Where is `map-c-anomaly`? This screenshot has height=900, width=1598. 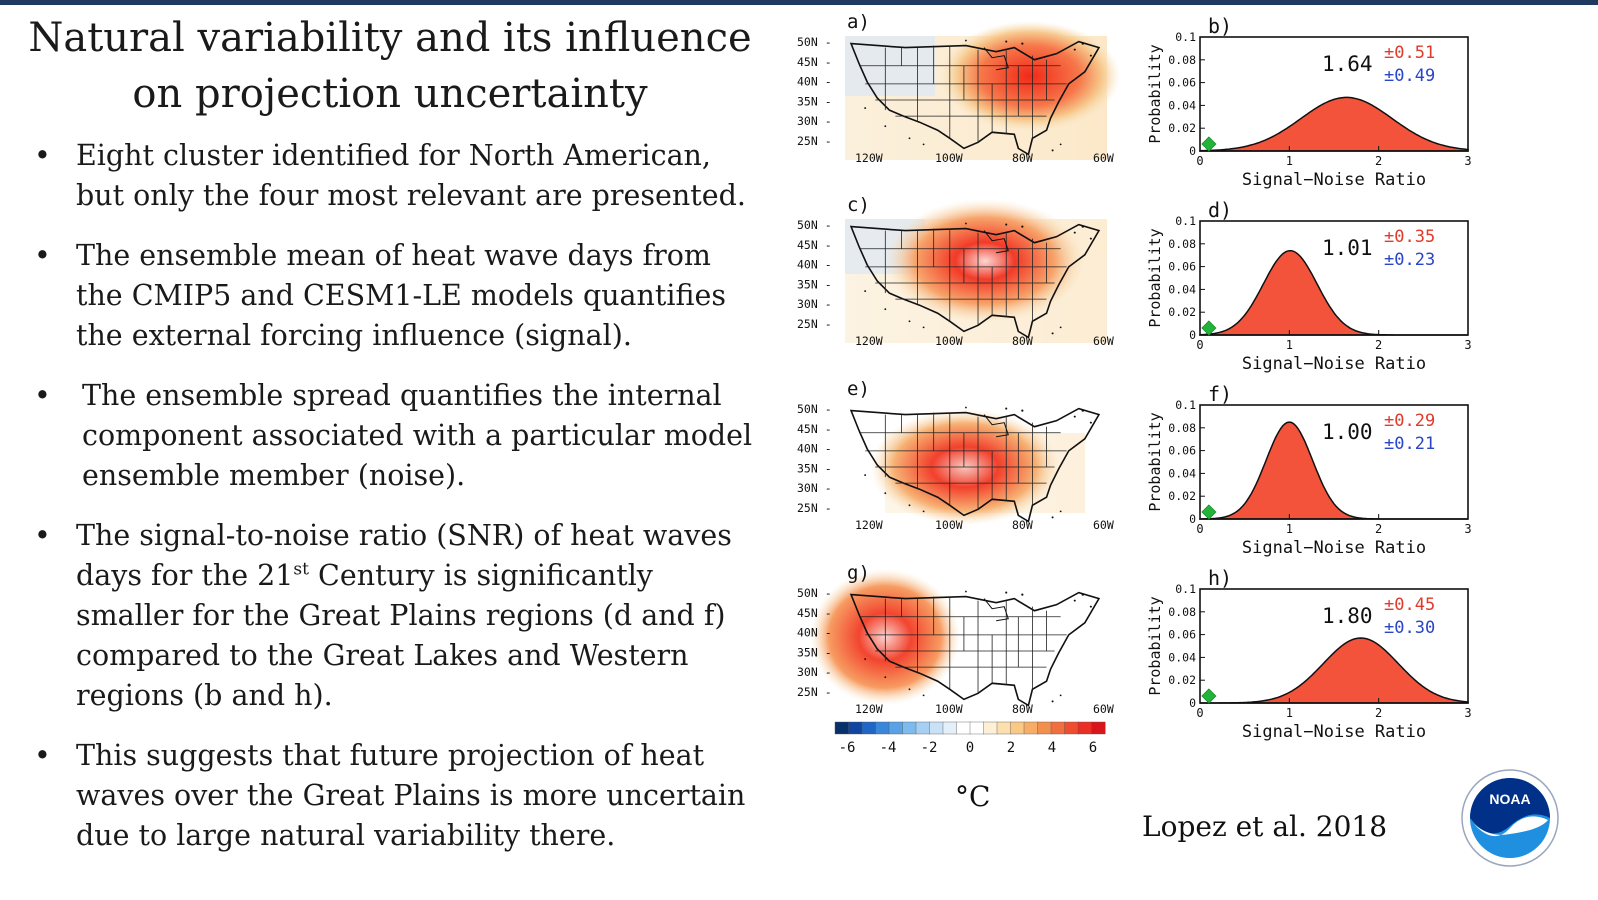 map-c-anomaly is located at coordinates (985, 261).